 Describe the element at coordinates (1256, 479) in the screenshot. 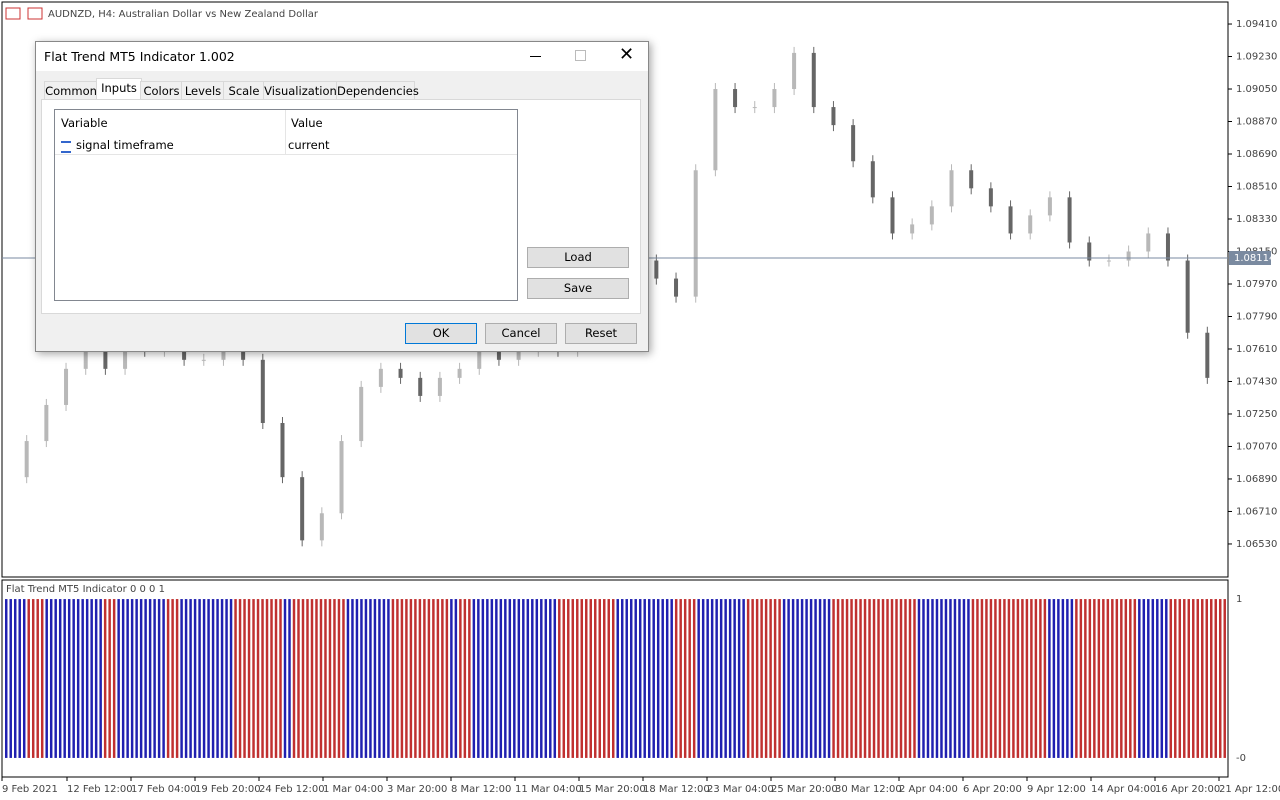

I see `y-tick-label: 1.06890` at that location.